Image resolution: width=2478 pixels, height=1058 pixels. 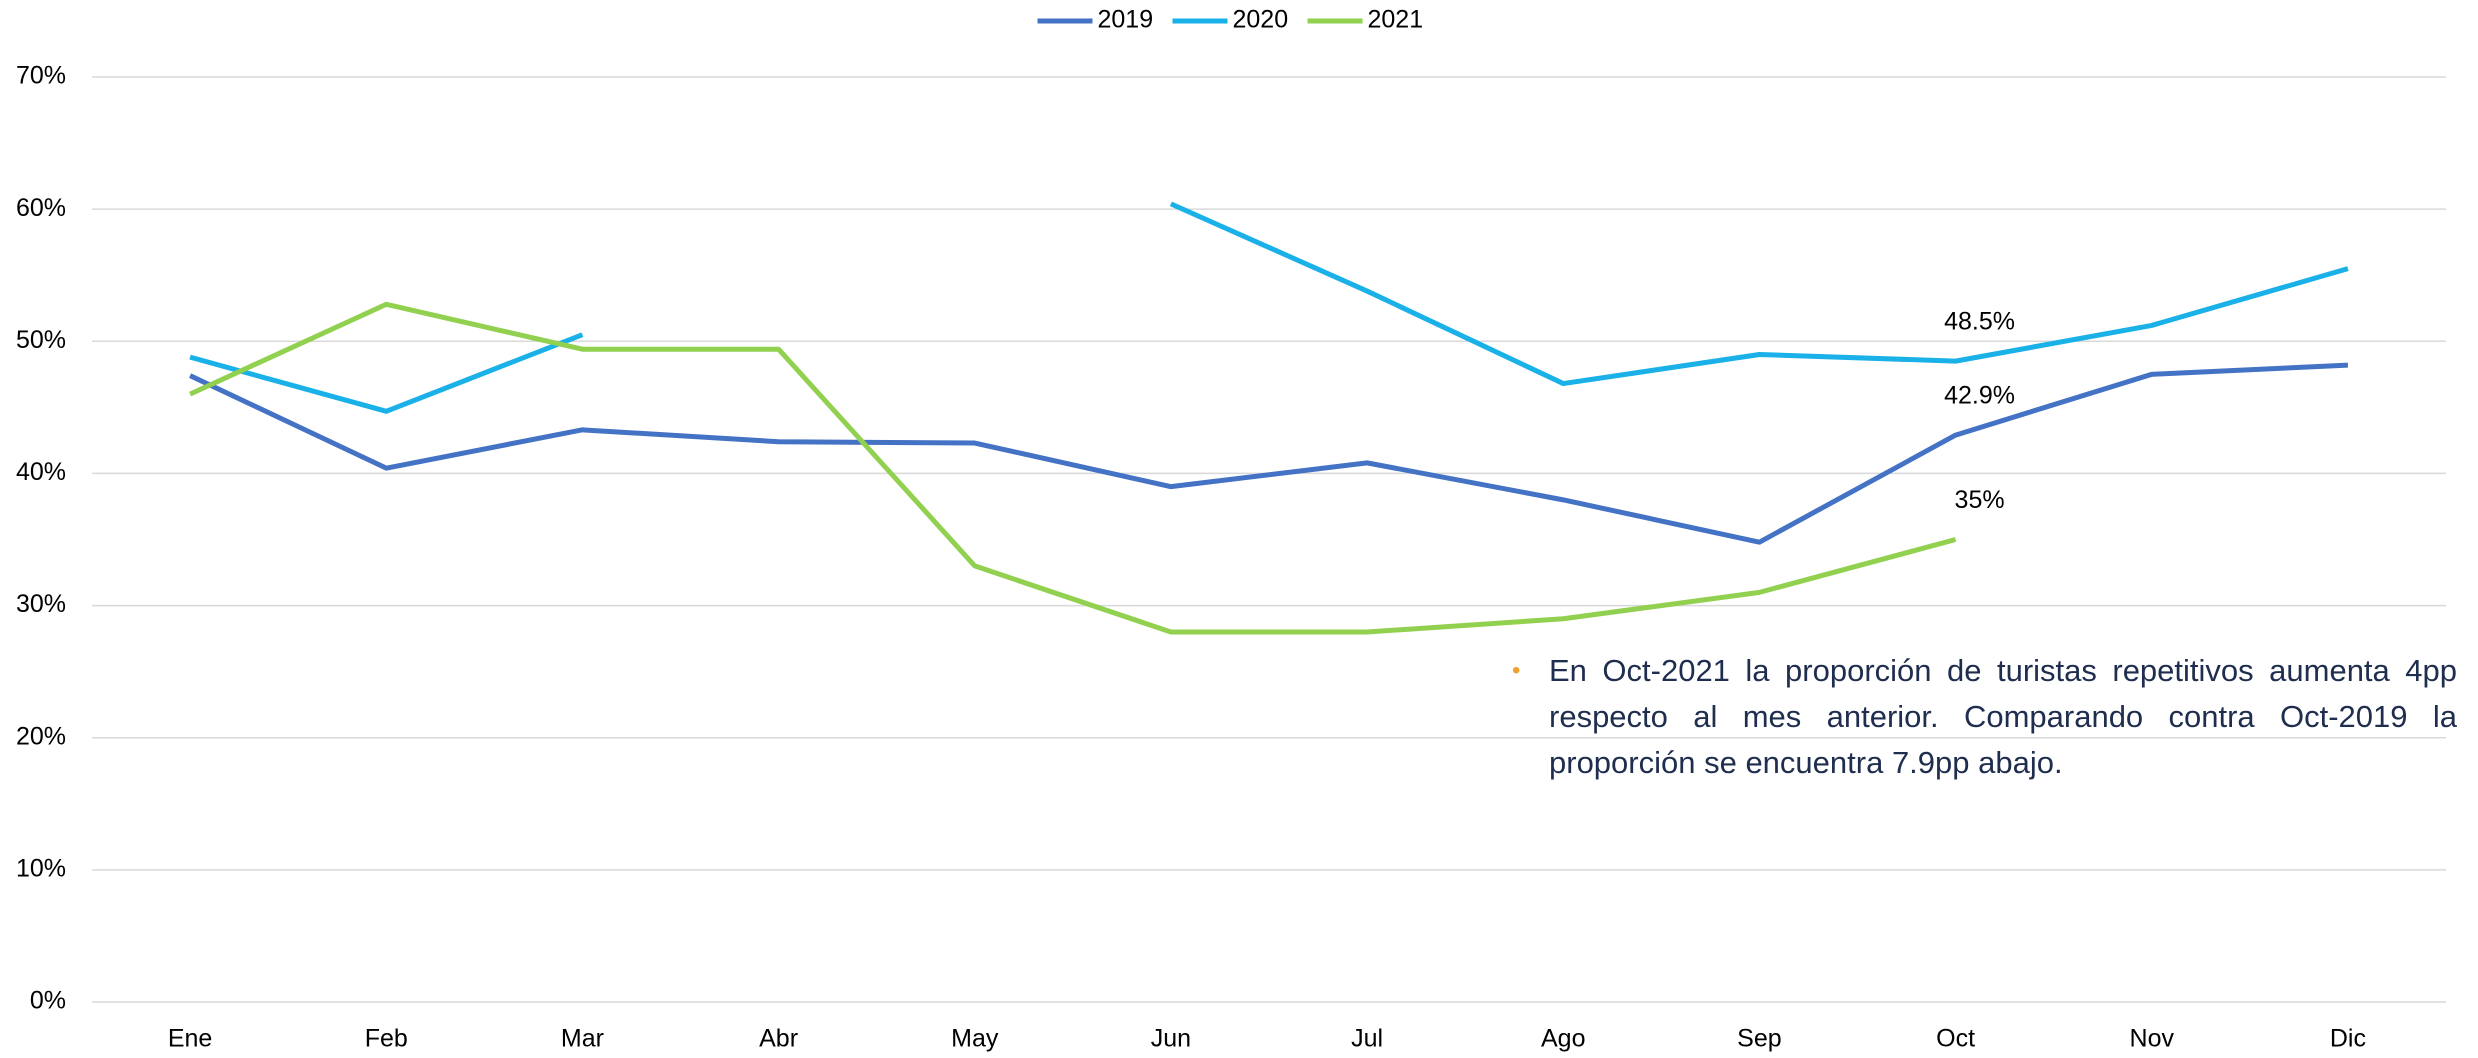 I want to click on data-label: 48.5%, so click(x=1979, y=322).